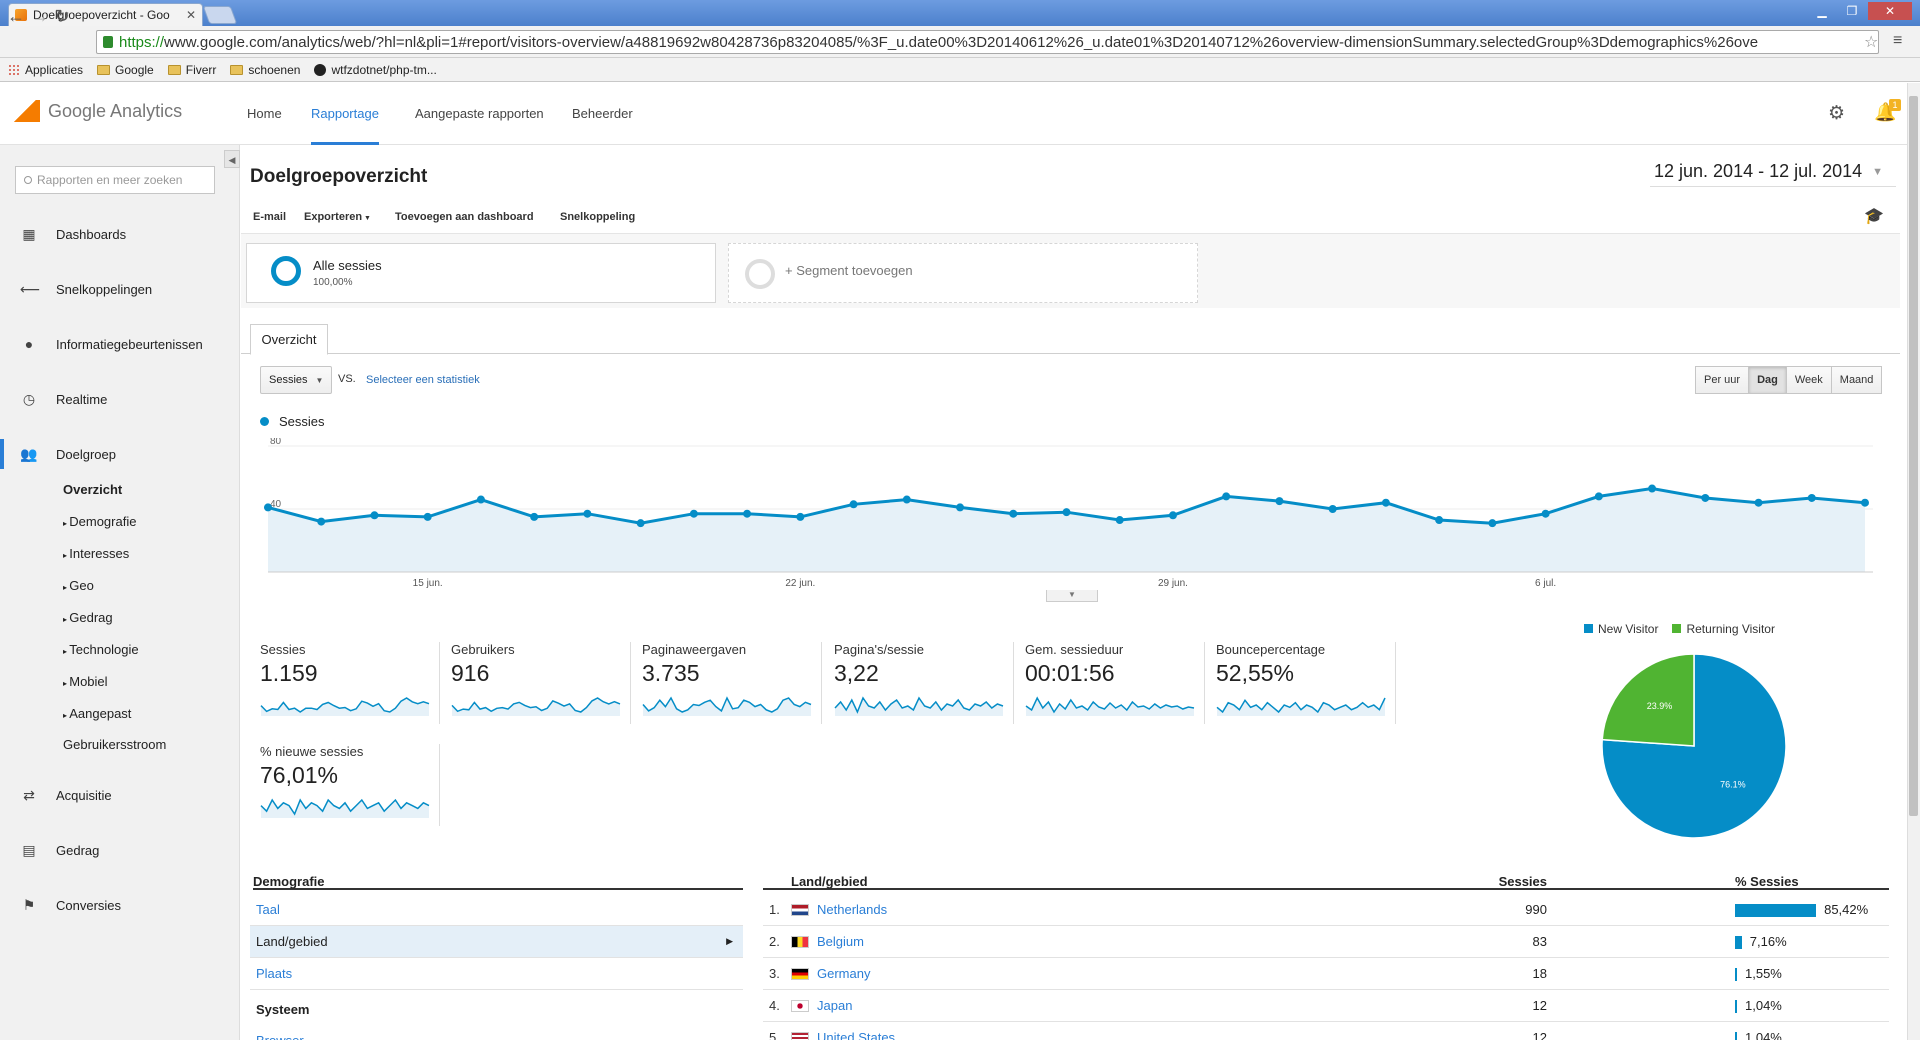 The width and height of the screenshot is (1920, 1040). I want to click on sidebar-item-informatiegebeurtenissen: ● Informatiegebeurtenissen, so click(120, 344).